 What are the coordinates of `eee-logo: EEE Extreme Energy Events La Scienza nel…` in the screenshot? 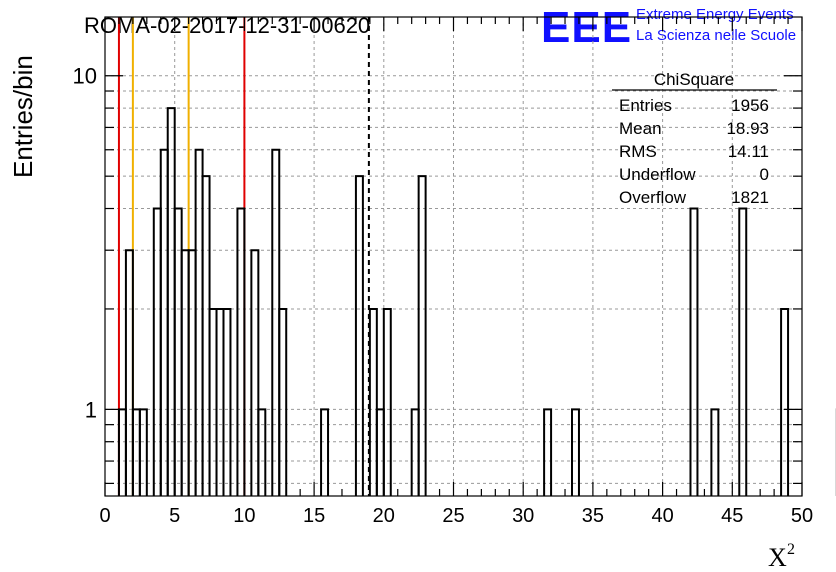 It's located at (668, 27).